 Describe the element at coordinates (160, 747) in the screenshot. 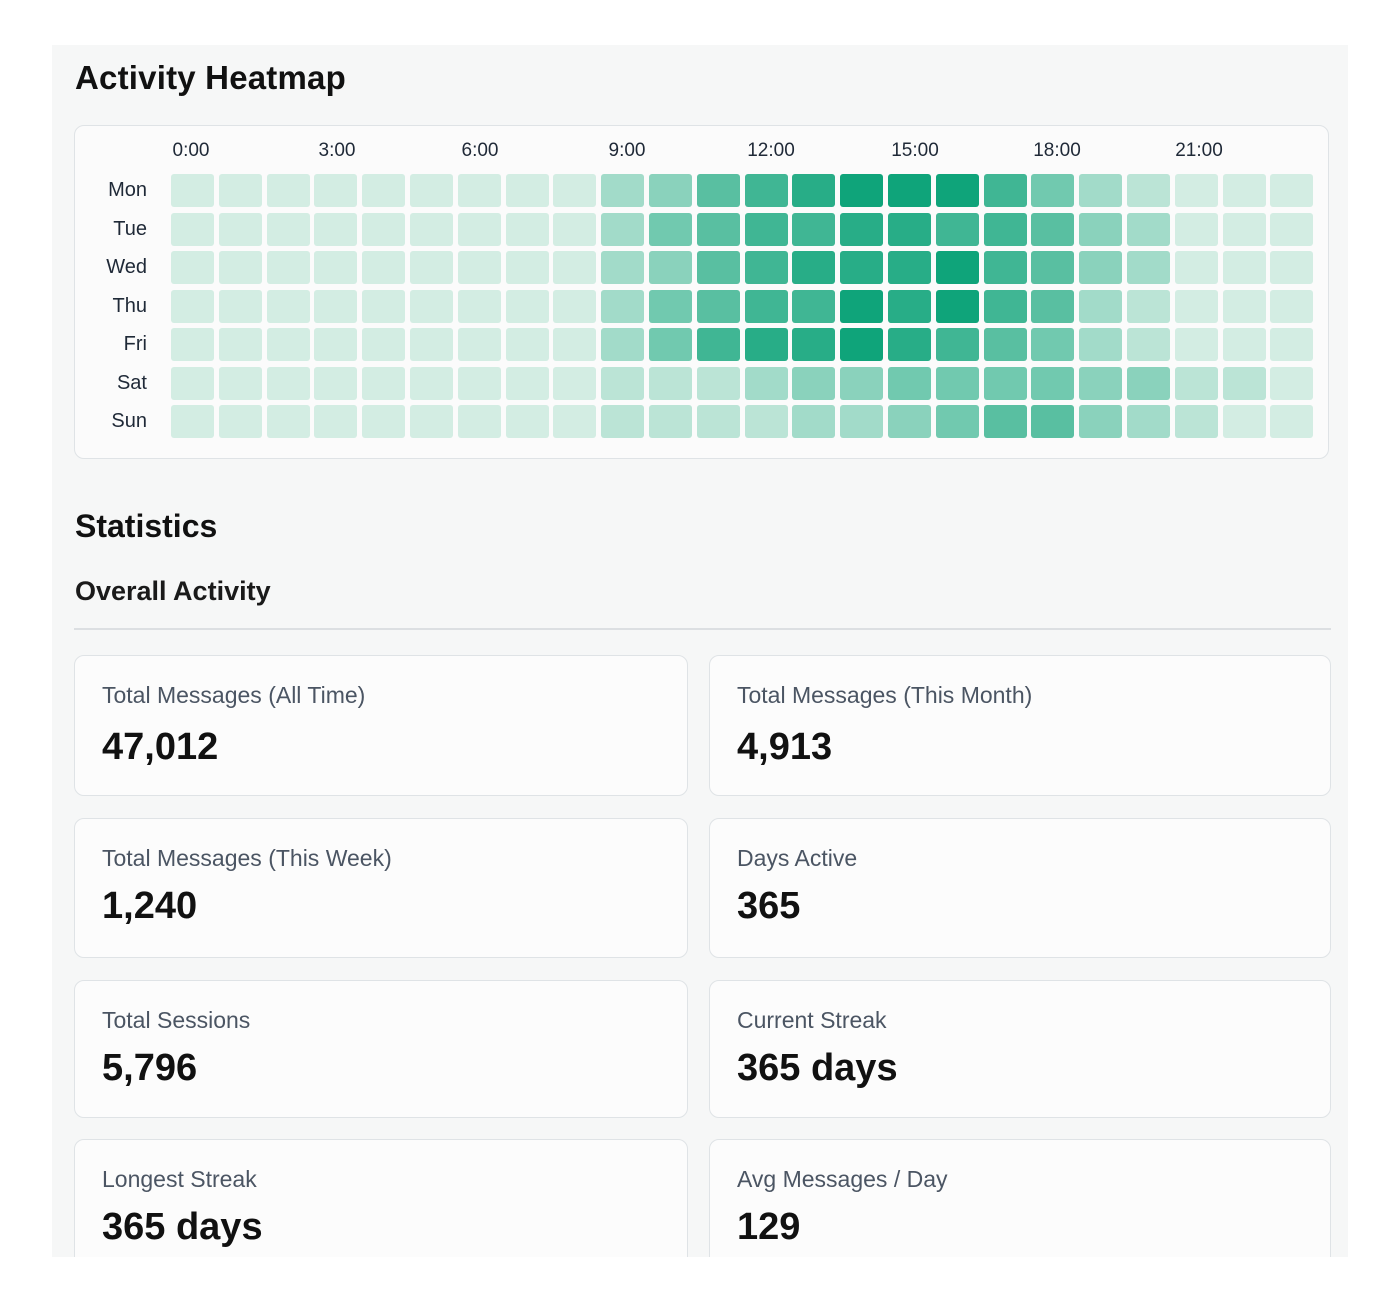

I see `stat-value: 47,012` at that location.